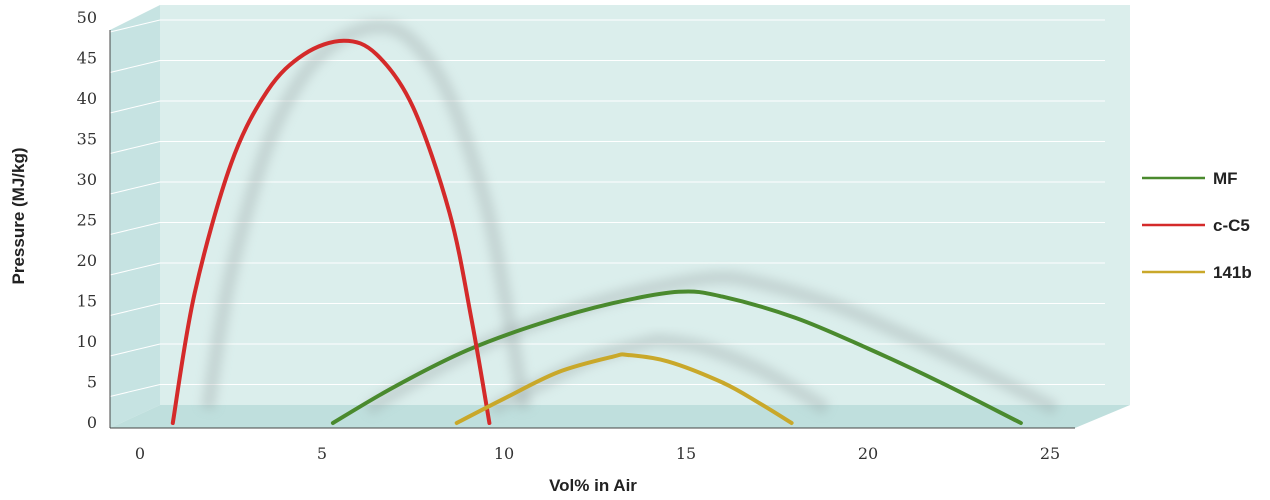 This screenshot has width=1270, height=500. I want to click on plot-floor, so click(620, 416).